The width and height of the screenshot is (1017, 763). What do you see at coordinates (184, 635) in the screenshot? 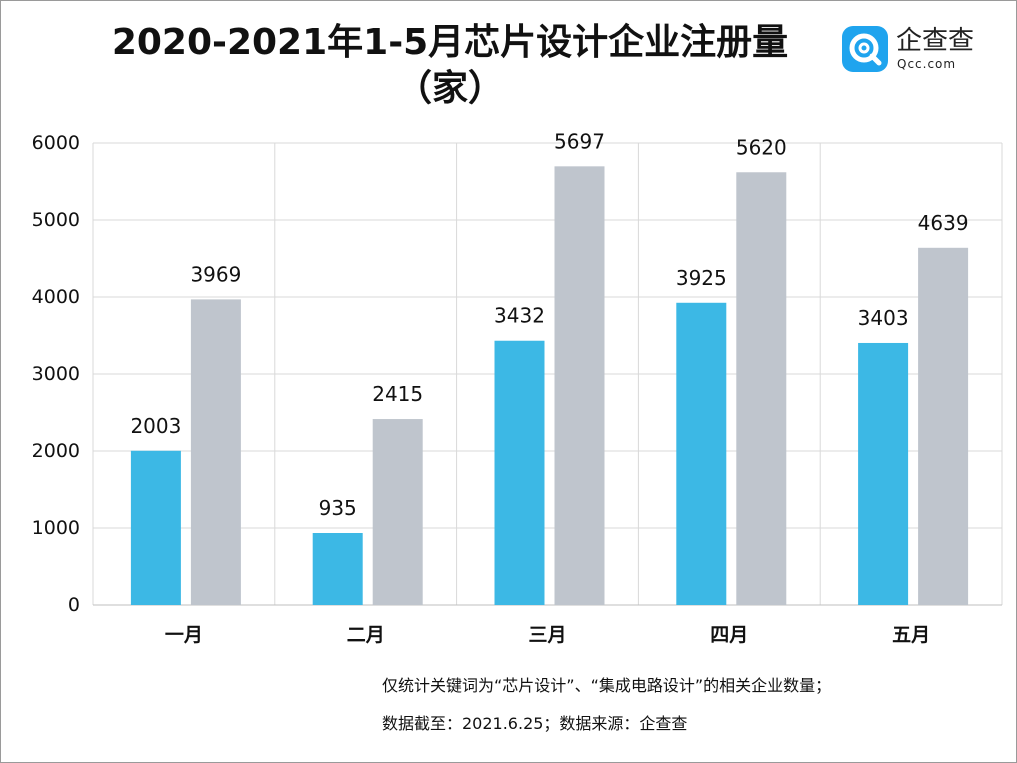
I see `x-tick-label: 一月` at bounding box center [184, 635].